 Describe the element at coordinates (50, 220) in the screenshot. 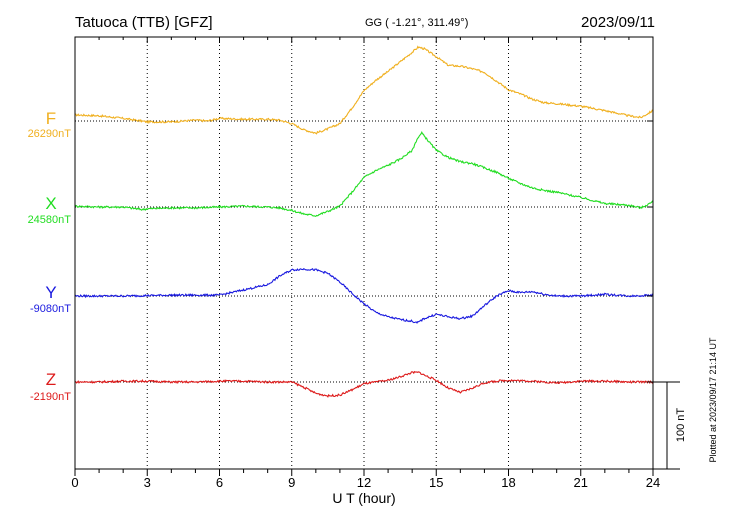

I see `baseline-value-x: 24580nT` at that location.